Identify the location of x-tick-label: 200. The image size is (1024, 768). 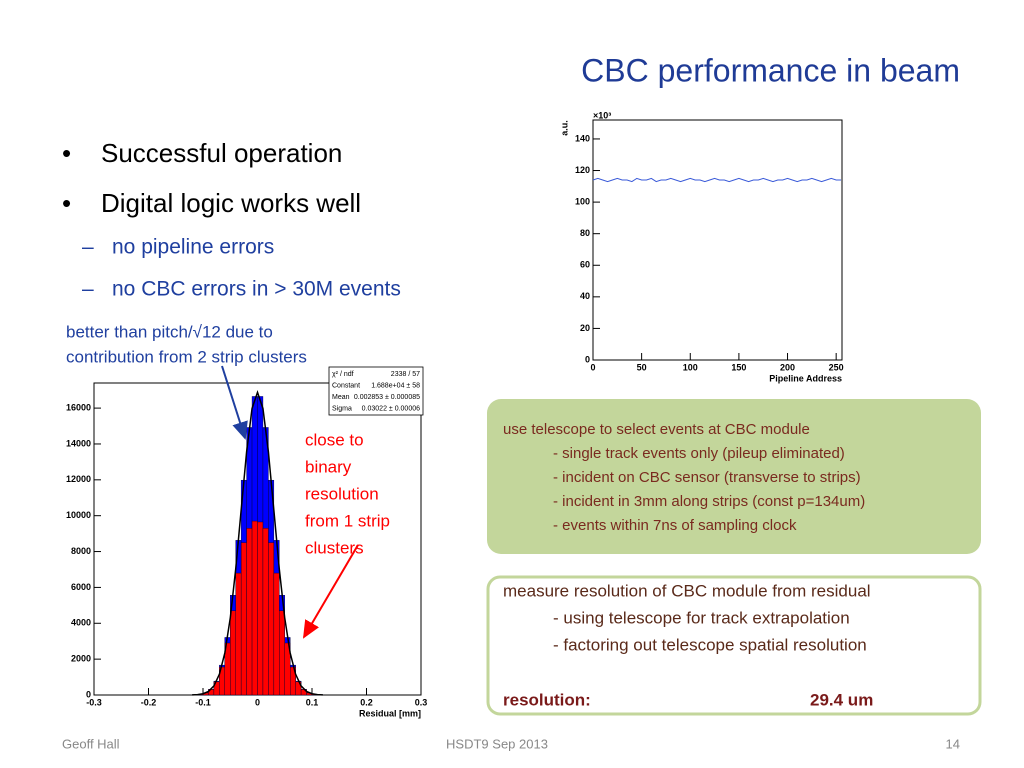
(787, 367).